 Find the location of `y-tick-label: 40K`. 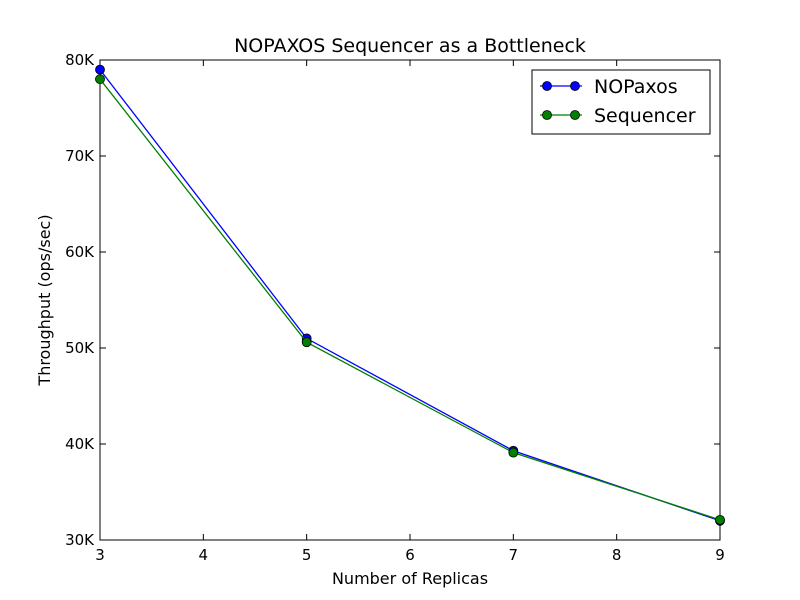

y-tick-label: 40K is located at coordinates (80, 444).